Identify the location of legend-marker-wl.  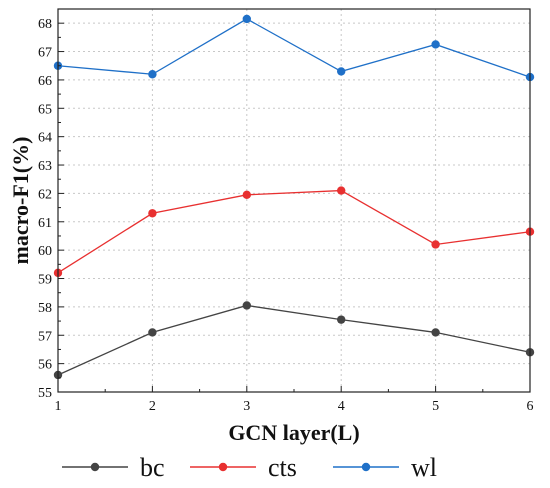
(366, 467).